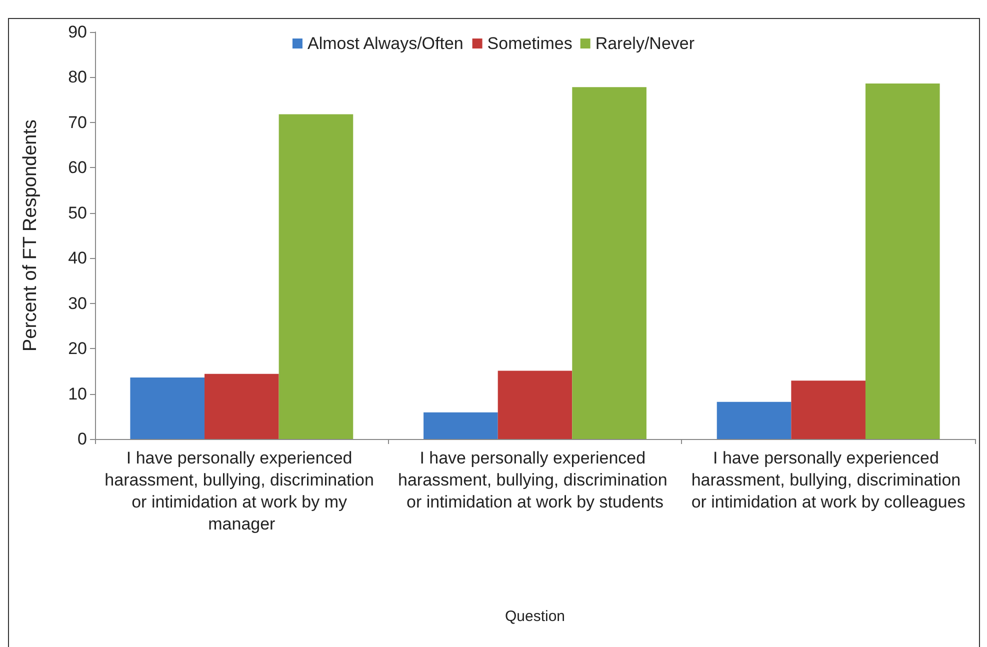  I want to click on y-tick-label: 70, so click(77, 122).